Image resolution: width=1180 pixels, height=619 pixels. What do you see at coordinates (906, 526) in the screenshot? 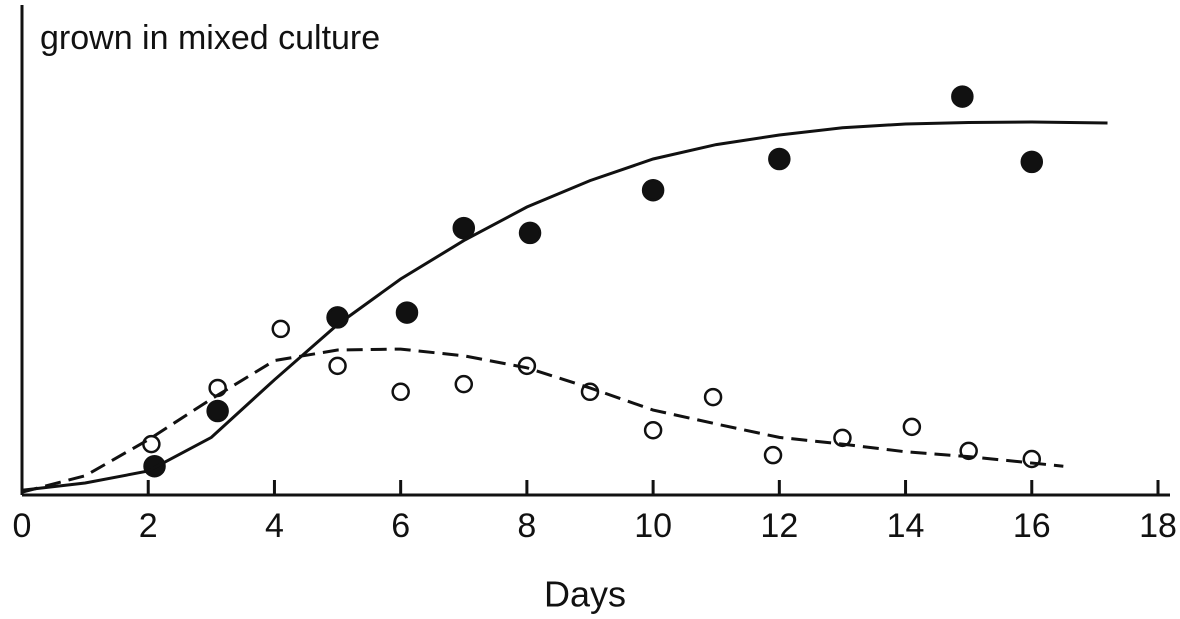
I see `x-tick-label: 14` at bounding box center [906, 526].